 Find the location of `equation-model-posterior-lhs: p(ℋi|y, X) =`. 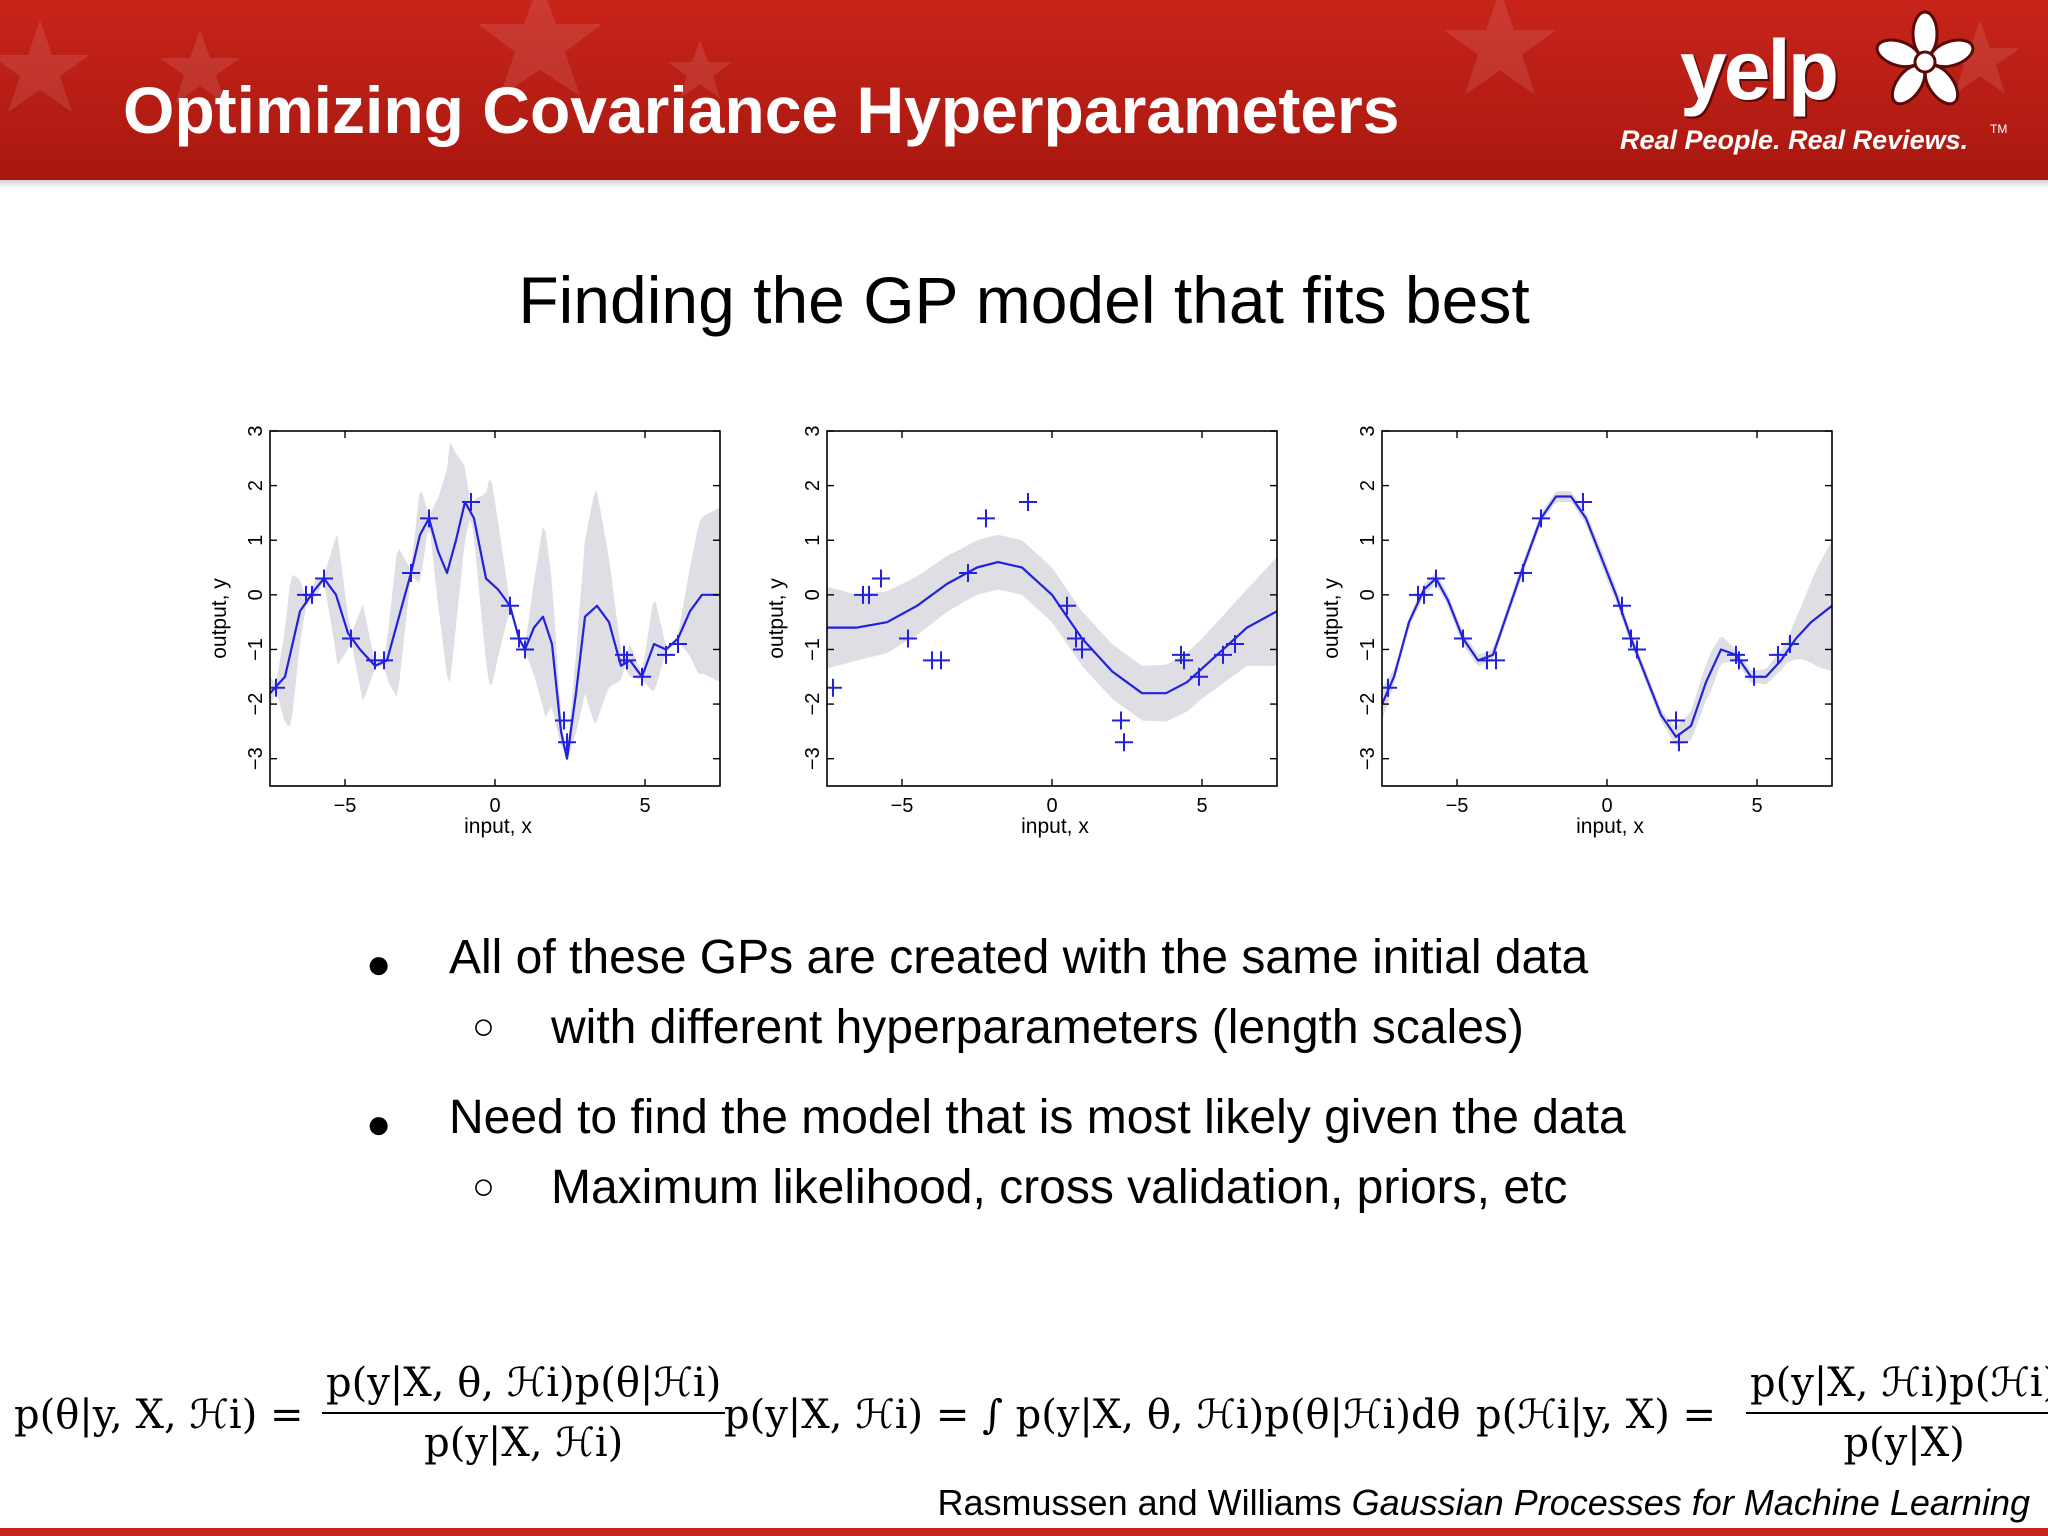

equation-model-posterior-lhs: p(ℋi|y, X) = is located at coordinates (1596, 1415).